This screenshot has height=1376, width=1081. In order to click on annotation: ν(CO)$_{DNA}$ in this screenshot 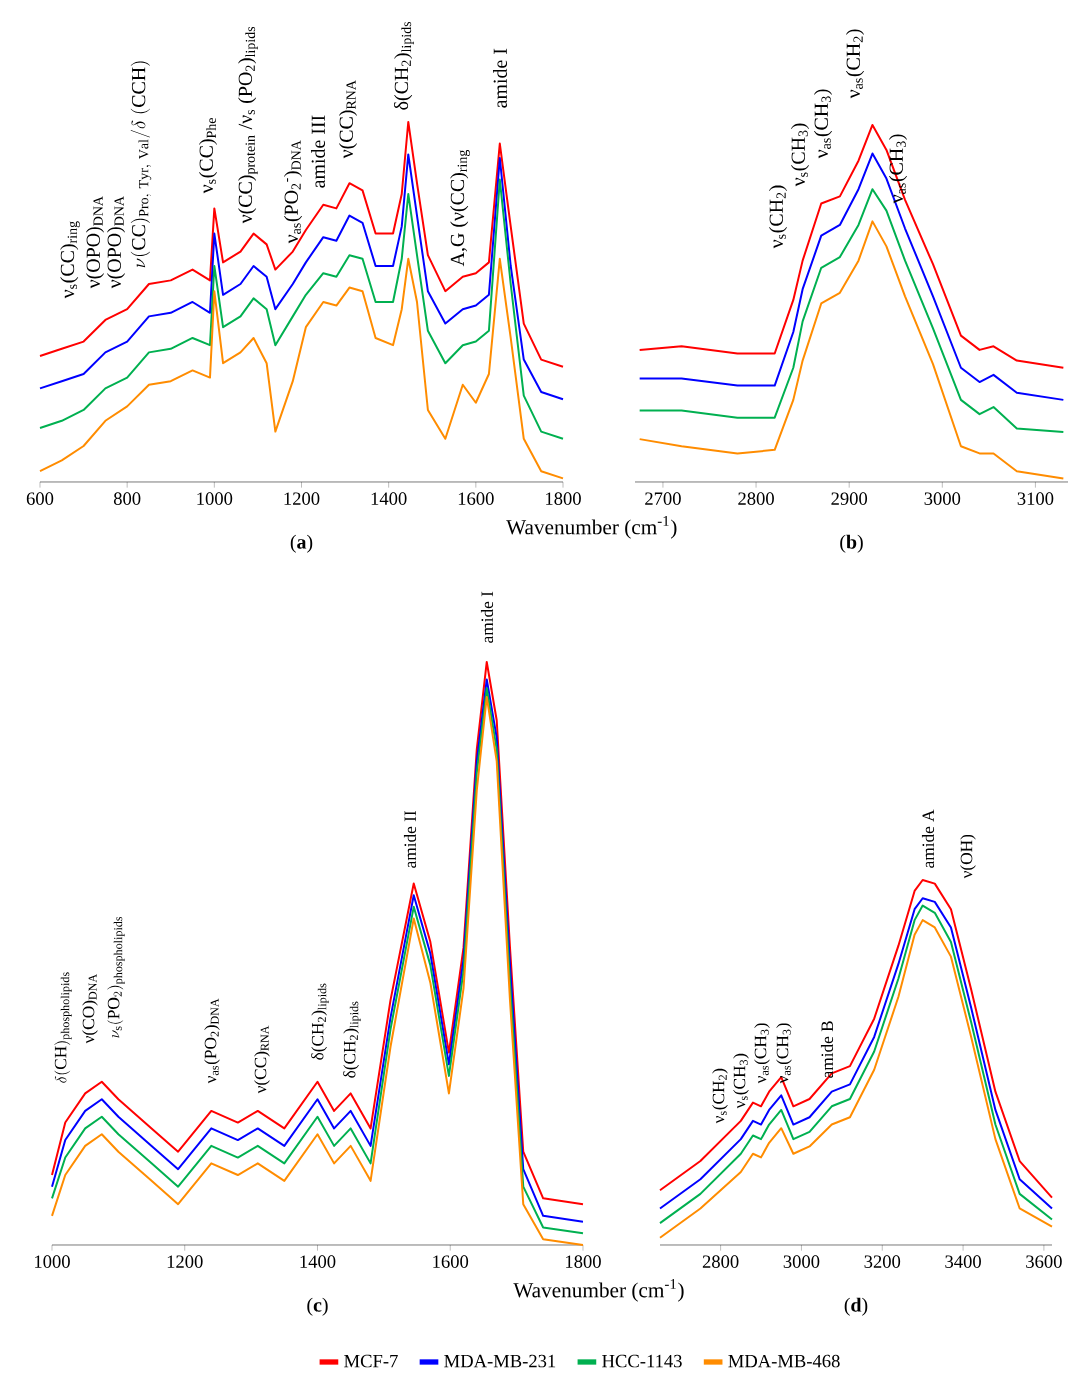, I will do `click(90, 1008)`.